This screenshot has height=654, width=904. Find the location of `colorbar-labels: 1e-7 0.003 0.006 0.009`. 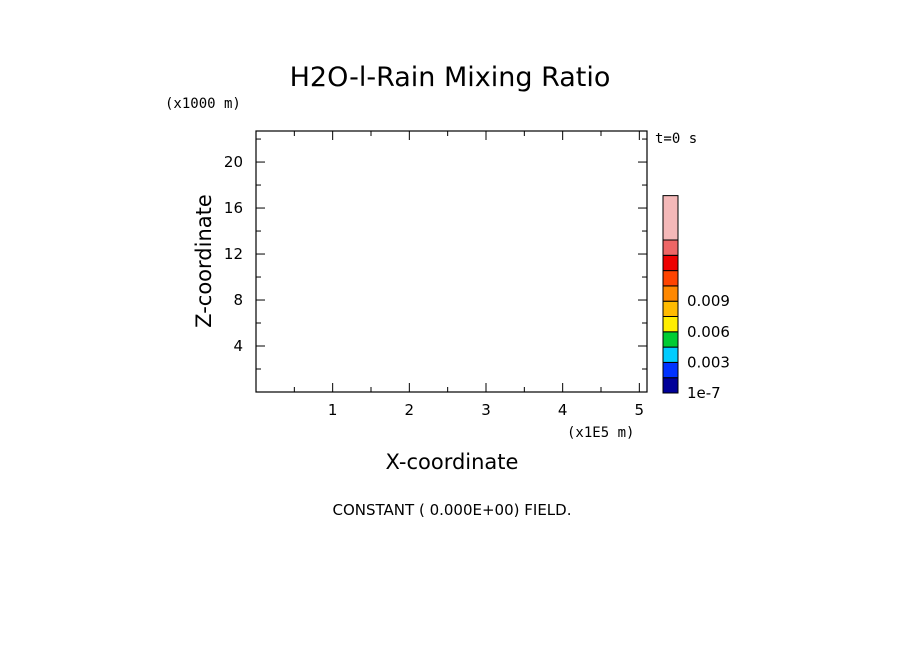

colorbar-labels: 1e-7 0.003 0.006 0.009 is located at coordinates (708, 347).